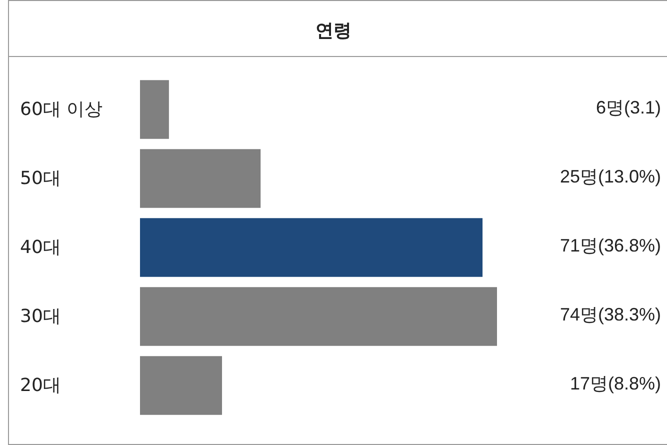  Describe the element at coordinates (40, 247) in the screenshot. I see `y-tick-label: 40대` at that location.